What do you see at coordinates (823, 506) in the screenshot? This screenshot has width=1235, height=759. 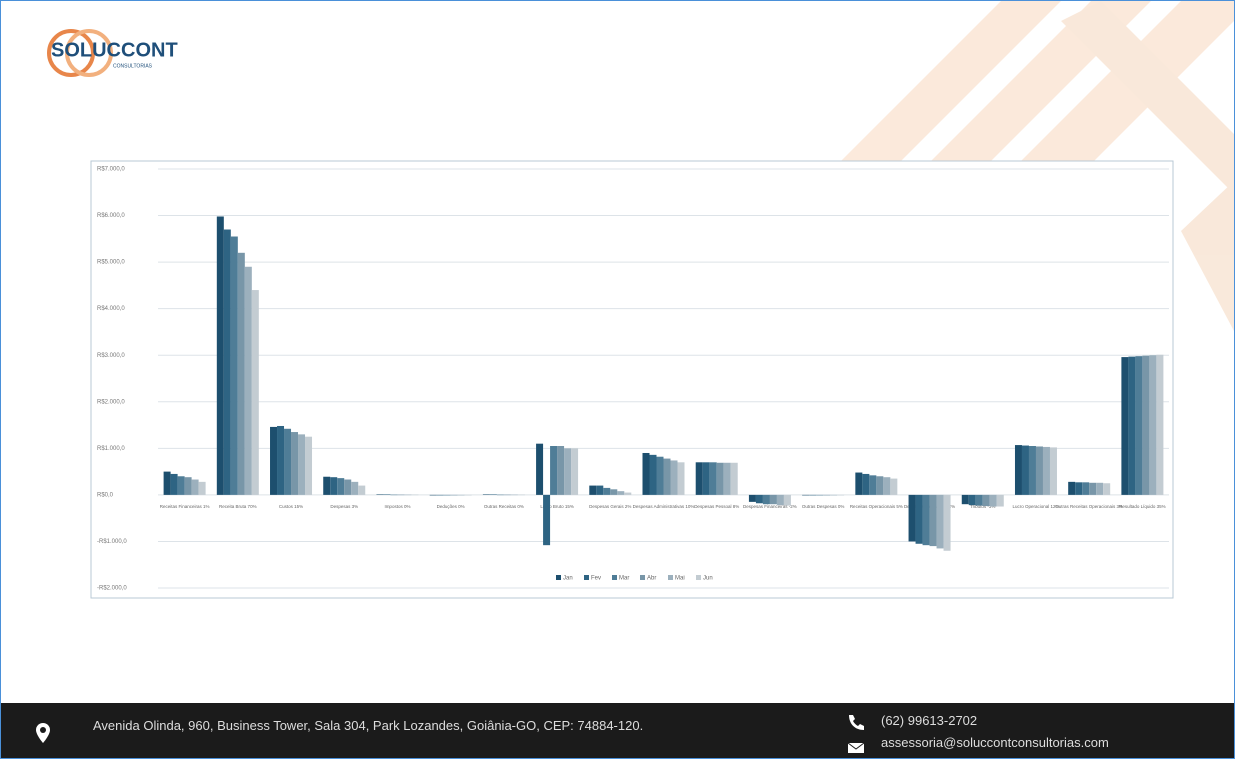 I see `x-tick-label: Outras Despesas 0%` at bounding box center [823, 506].